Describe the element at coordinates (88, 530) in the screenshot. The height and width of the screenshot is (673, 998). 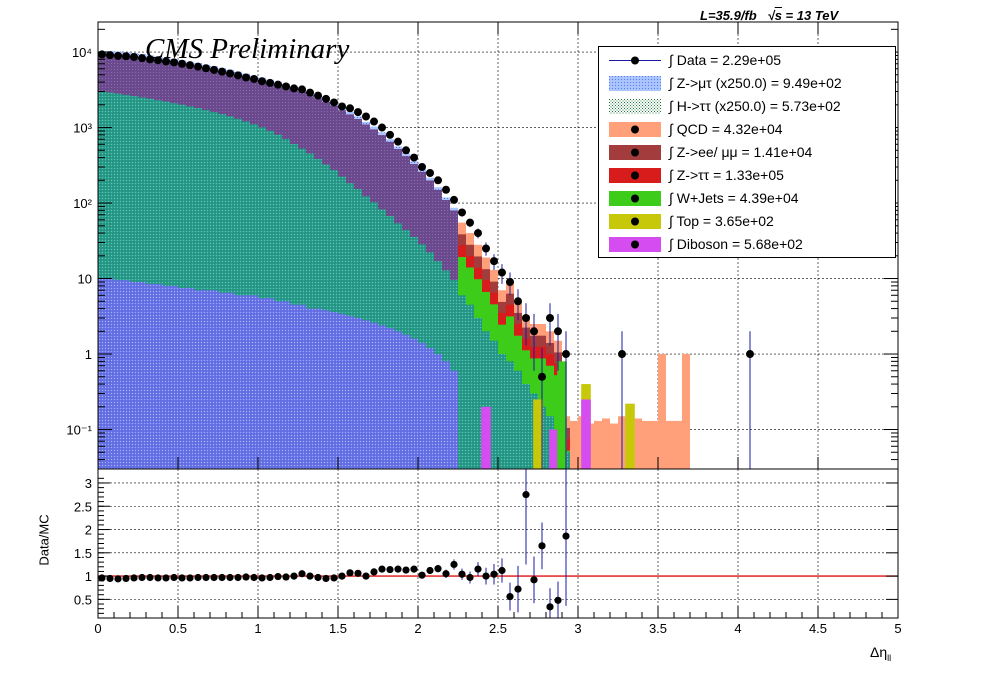
I see `ratio-y-tick-label: 2` at that location.